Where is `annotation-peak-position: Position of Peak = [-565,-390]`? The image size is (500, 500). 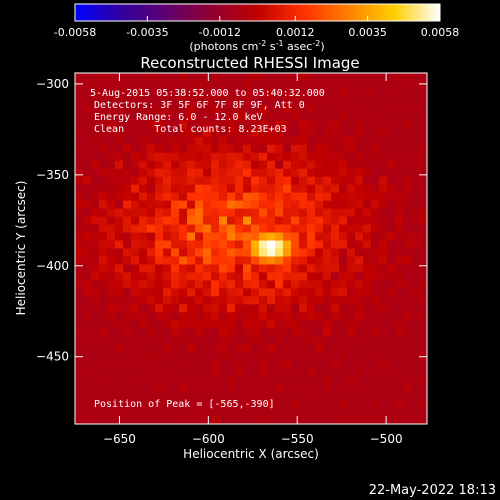
annotation-peak-position: Position of Peak = [-565,-390] is located at coordinates (184, 404).